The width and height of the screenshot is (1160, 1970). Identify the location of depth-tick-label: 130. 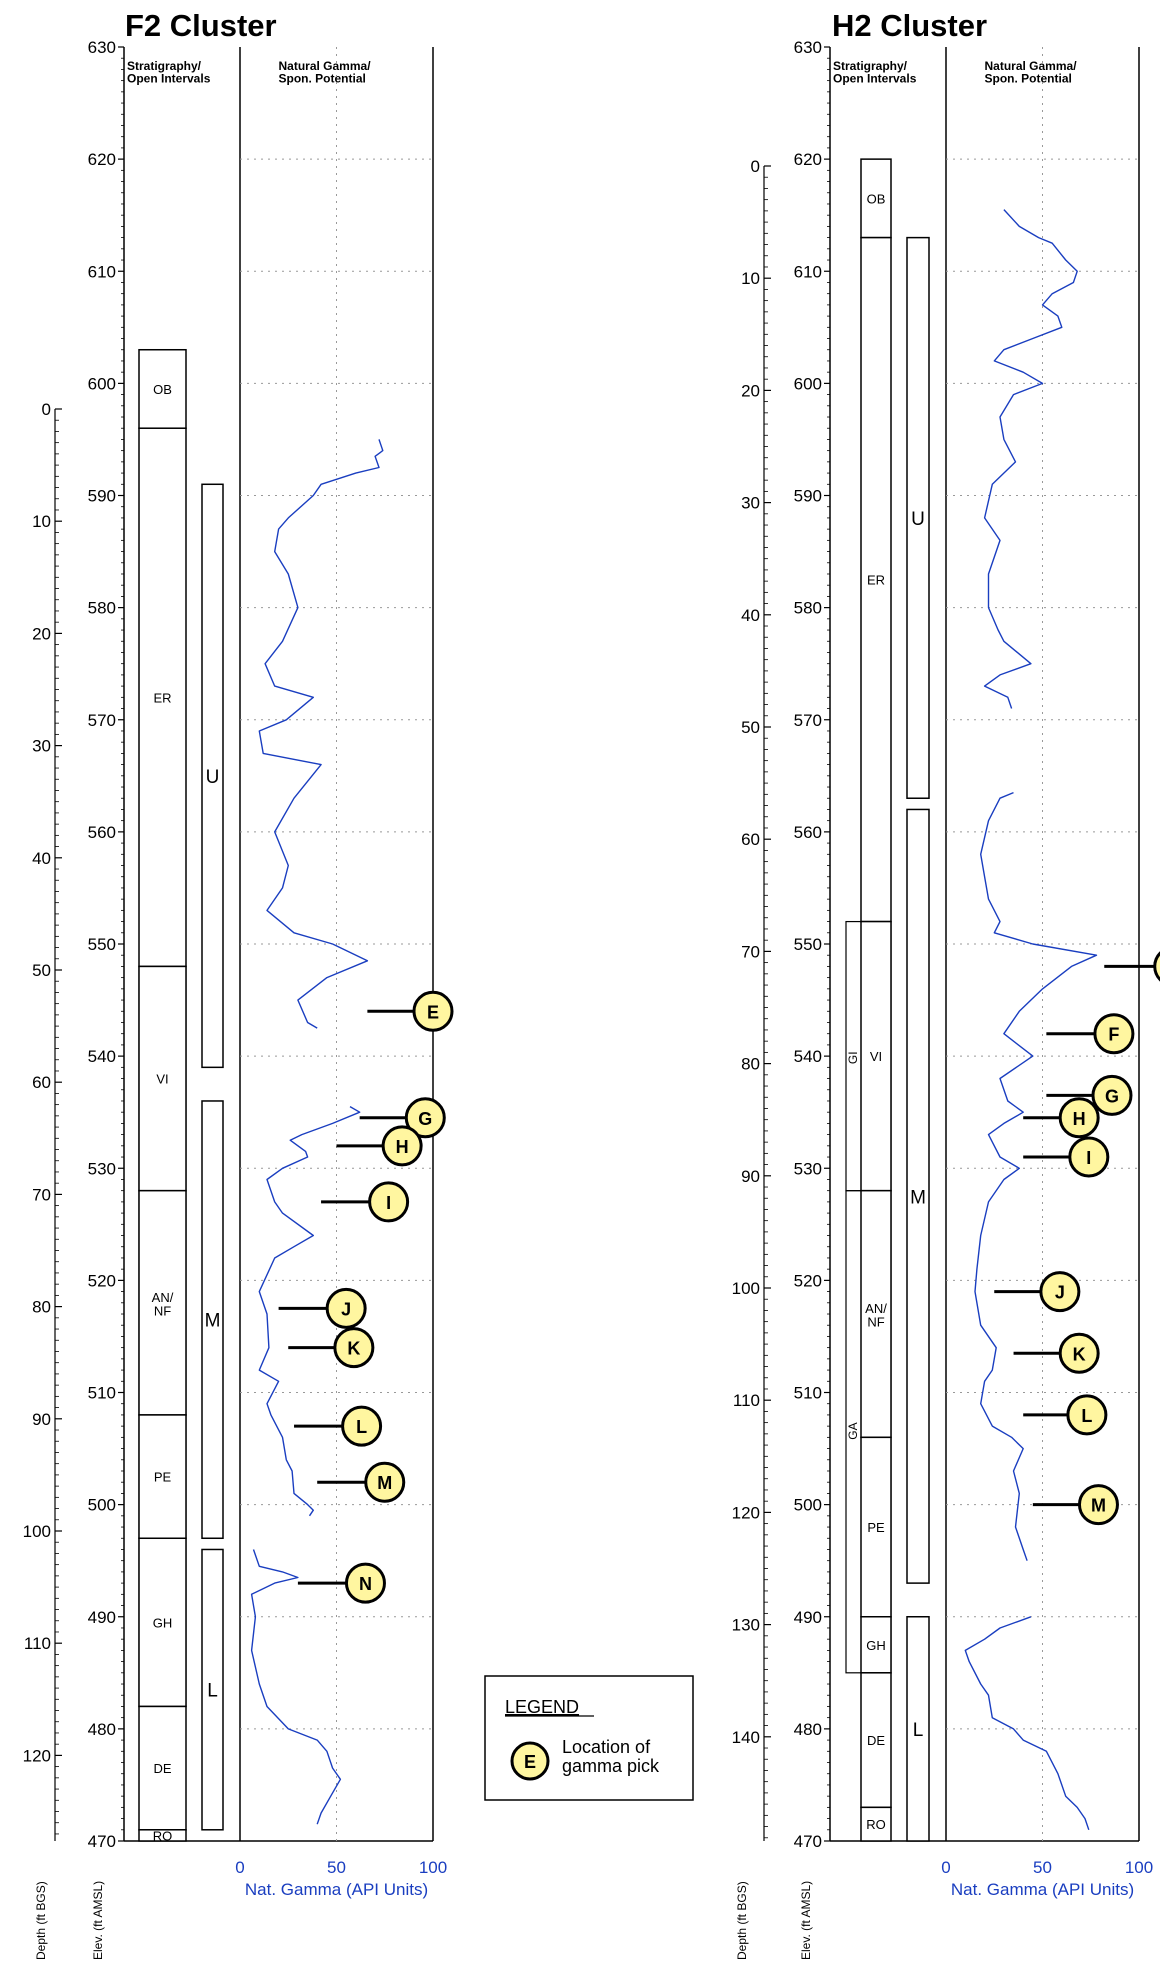
(746, 1625).